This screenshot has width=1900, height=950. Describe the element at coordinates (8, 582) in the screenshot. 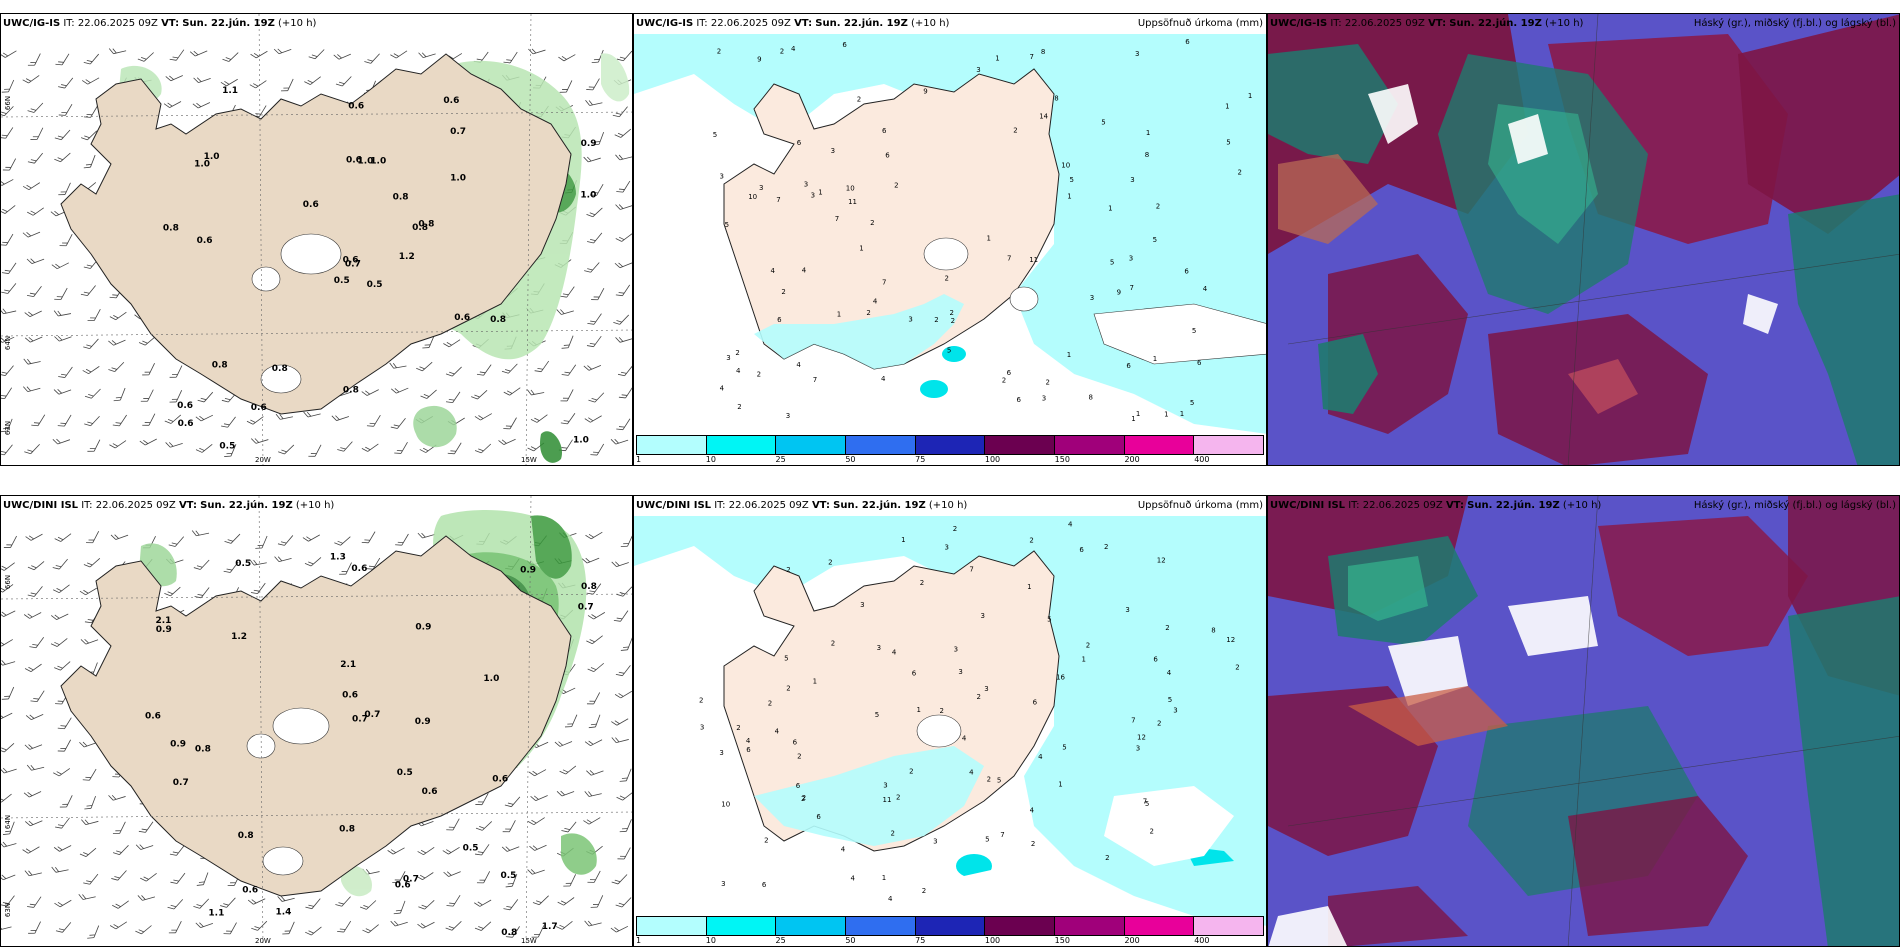

I see `lat-label-66n: 66N` at that location.